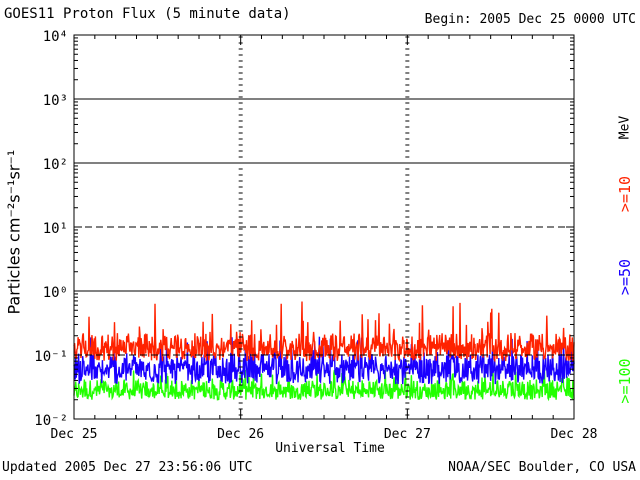 This screenshot has height=480, width=640. I want to click on x-axis-label: Universal Time, so click(330, 448).